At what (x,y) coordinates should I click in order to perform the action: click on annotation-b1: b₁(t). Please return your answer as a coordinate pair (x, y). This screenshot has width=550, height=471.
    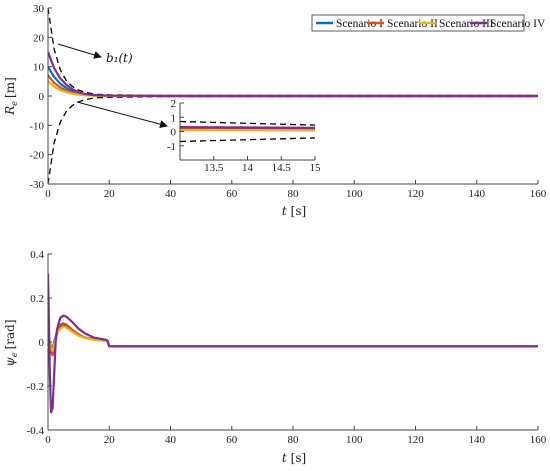
    Looking at the image, I should click on (119, 58).